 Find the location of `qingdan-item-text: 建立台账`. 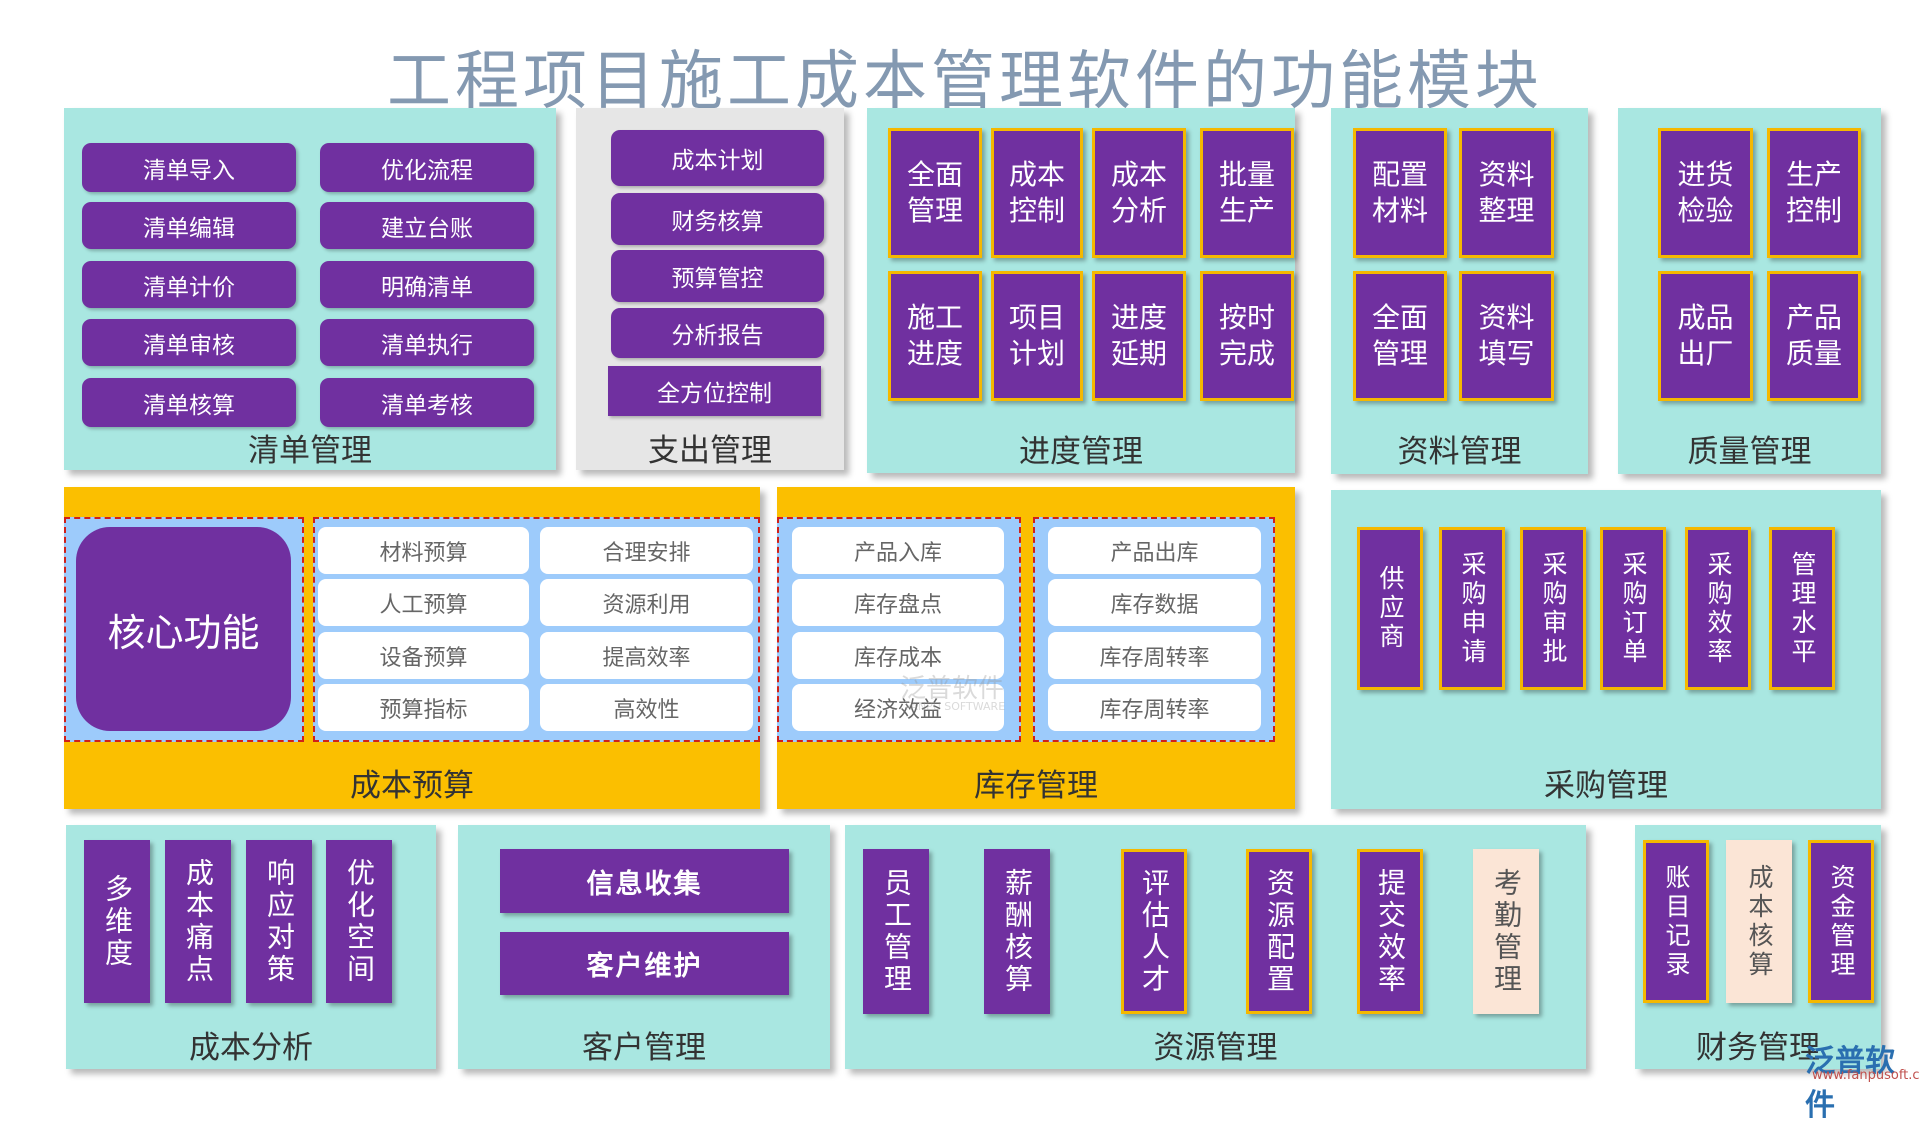

qingdan-item-text: 建立台账 is located at coordinates (427, 228).